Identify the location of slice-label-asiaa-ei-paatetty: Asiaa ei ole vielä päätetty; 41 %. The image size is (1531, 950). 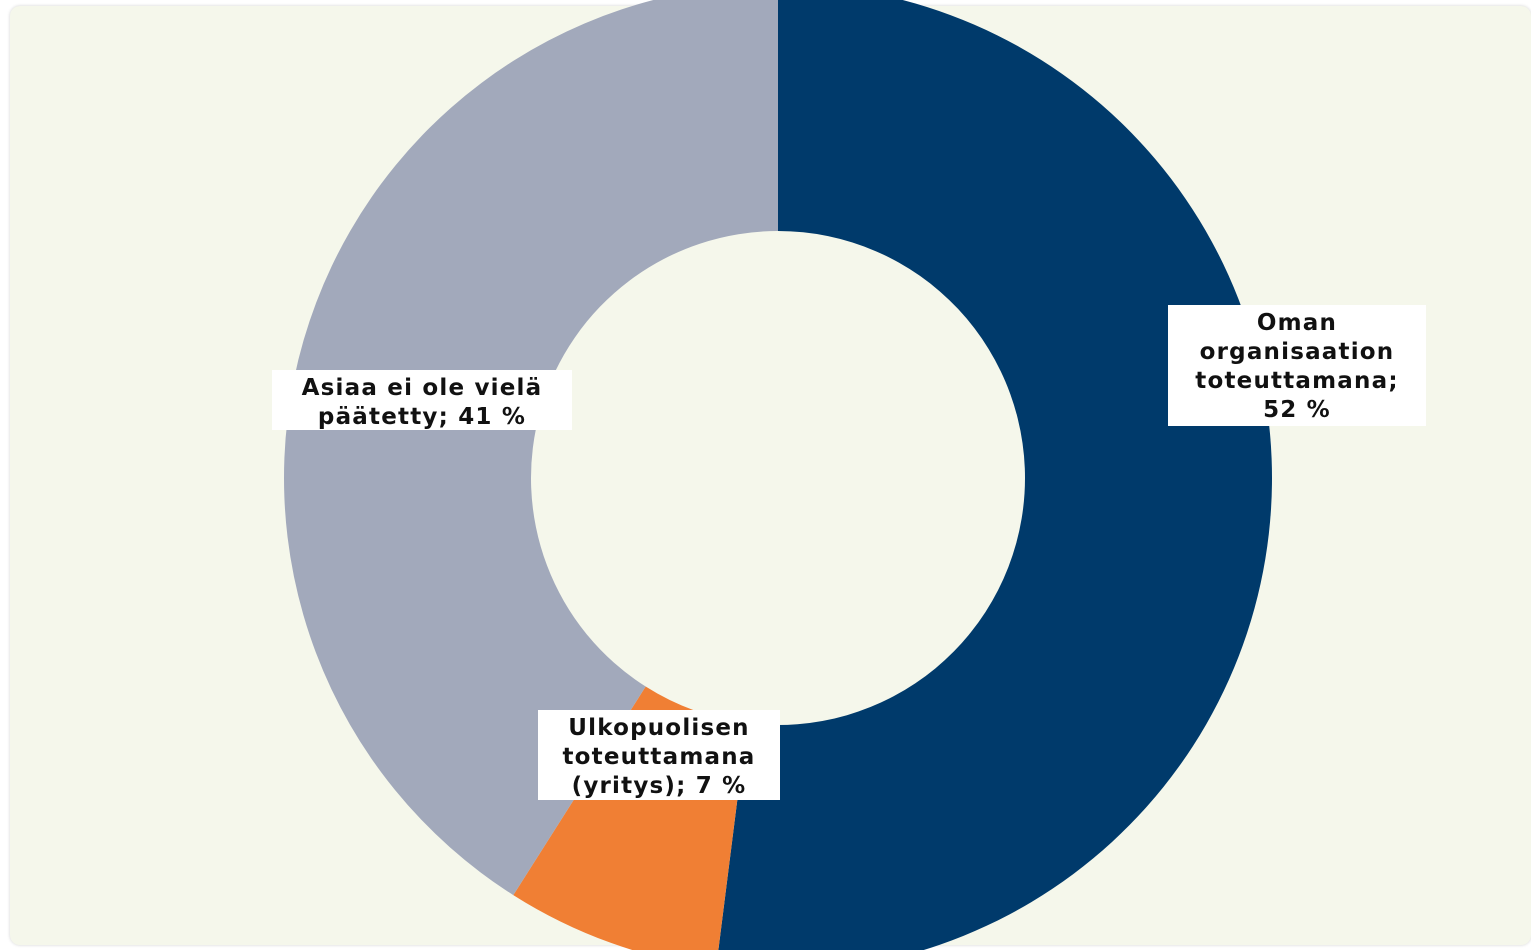
(422, 400).